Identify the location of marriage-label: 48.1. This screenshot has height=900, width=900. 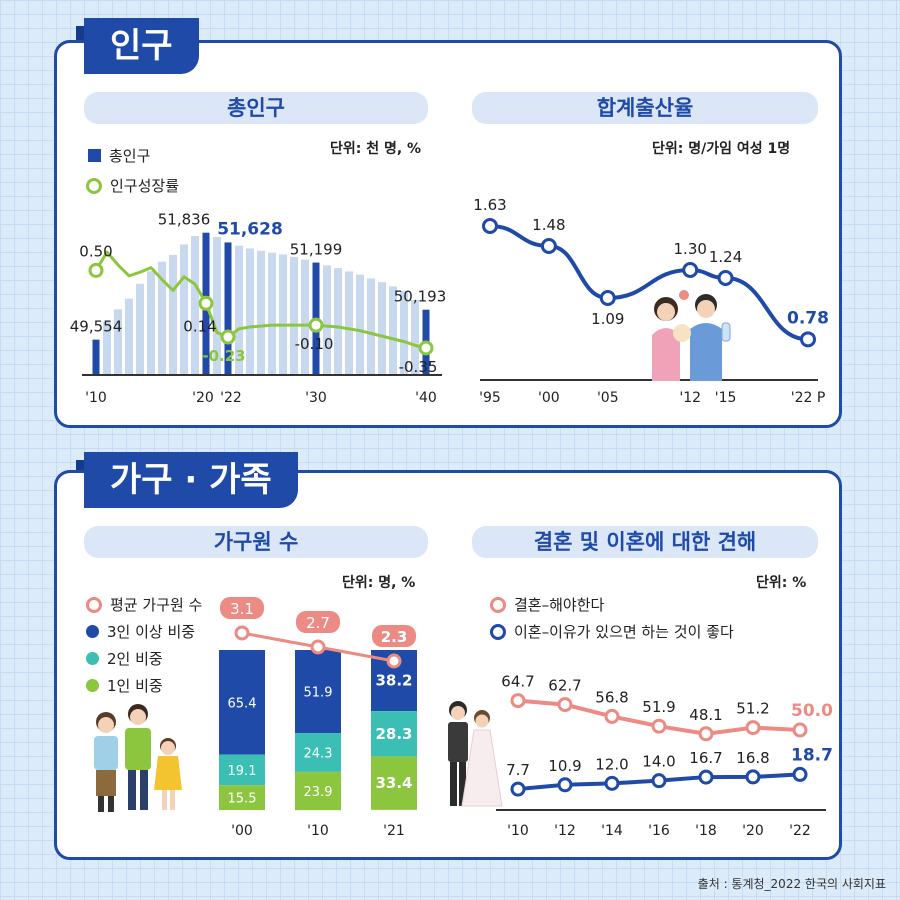
(705, 715).